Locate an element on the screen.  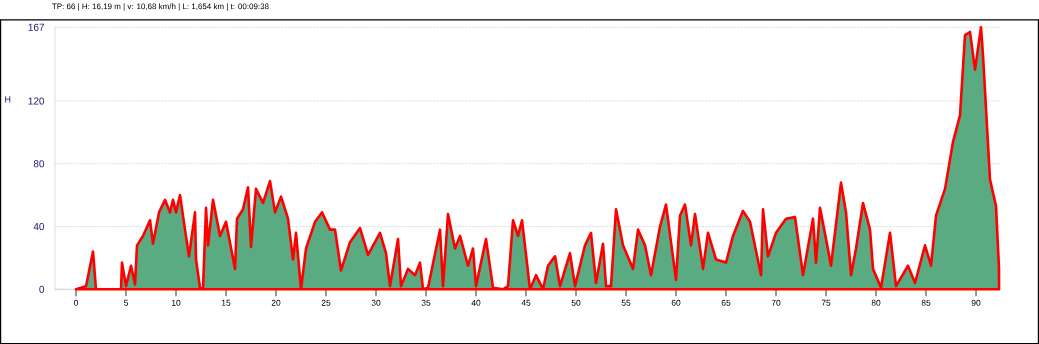
x-tick-label: 35 is located at coordinates (426, 302).